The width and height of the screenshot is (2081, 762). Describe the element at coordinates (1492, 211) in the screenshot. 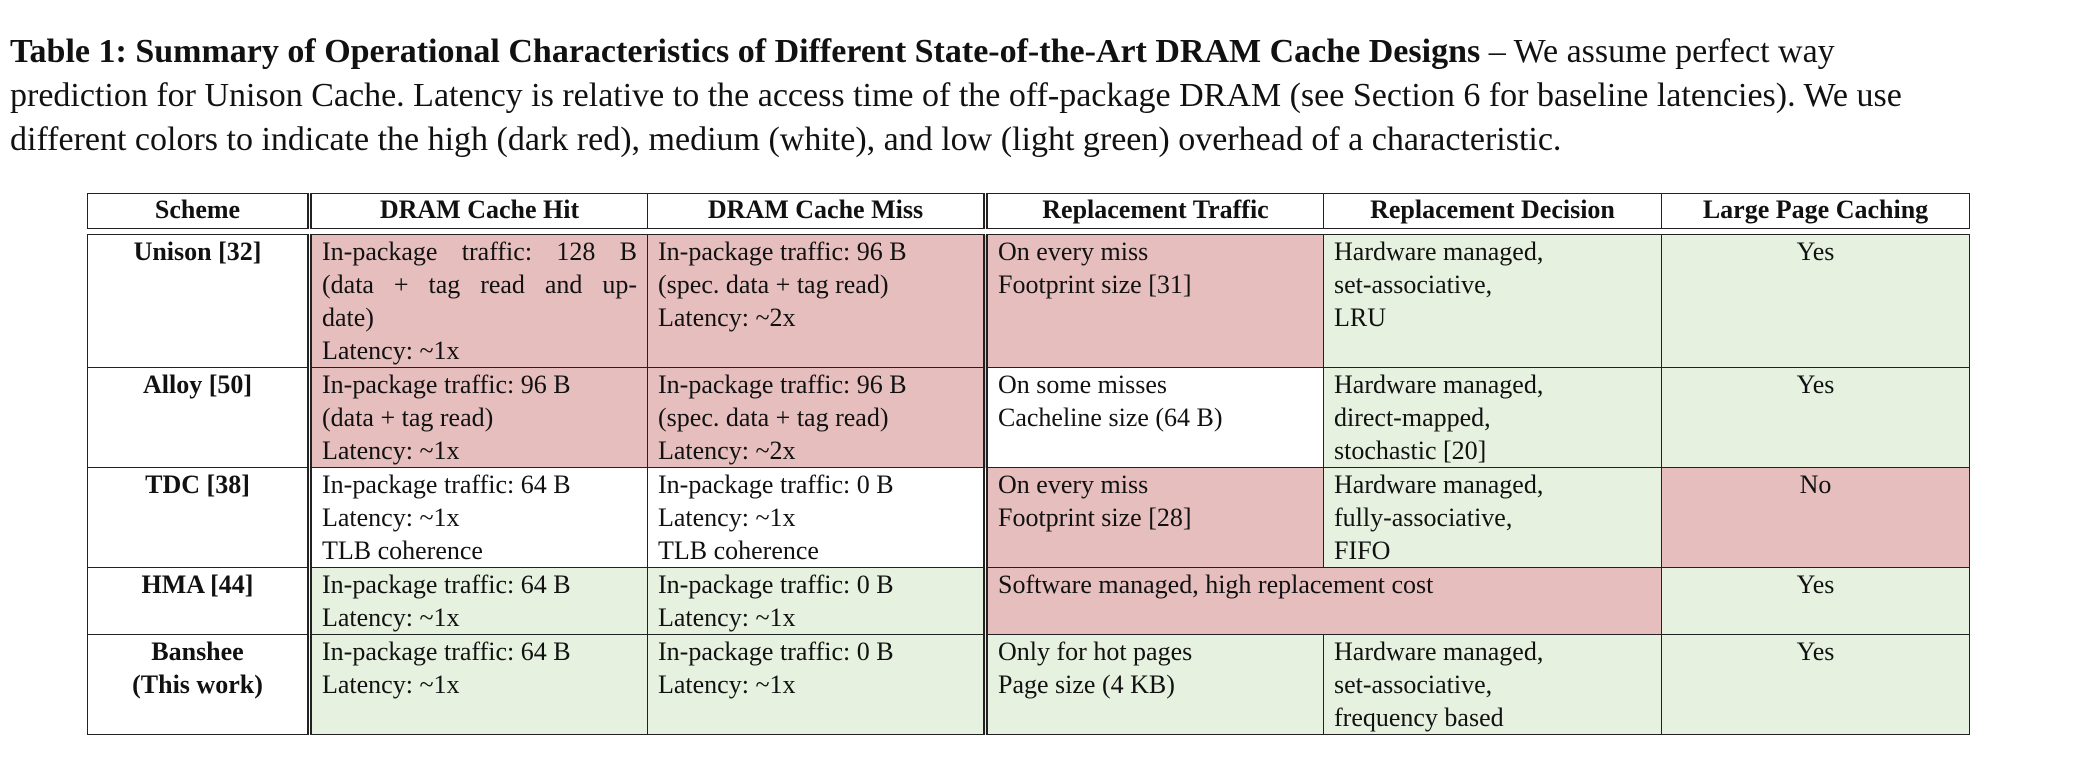

I see `header-replacement-decision: Replacement Decision` at that location.